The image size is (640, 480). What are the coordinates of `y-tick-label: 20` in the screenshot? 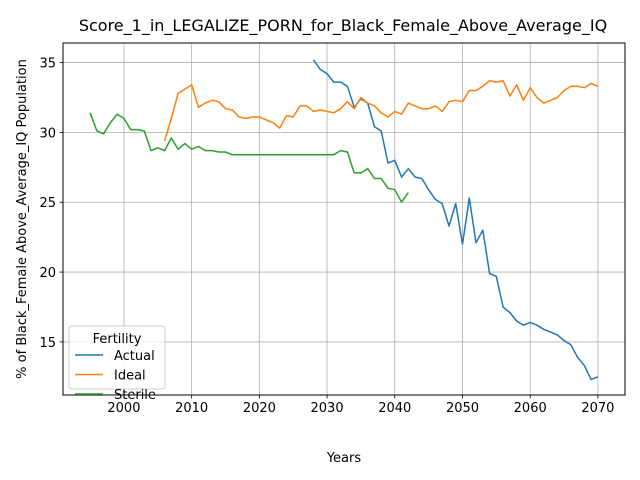 It's located at (47, 273).